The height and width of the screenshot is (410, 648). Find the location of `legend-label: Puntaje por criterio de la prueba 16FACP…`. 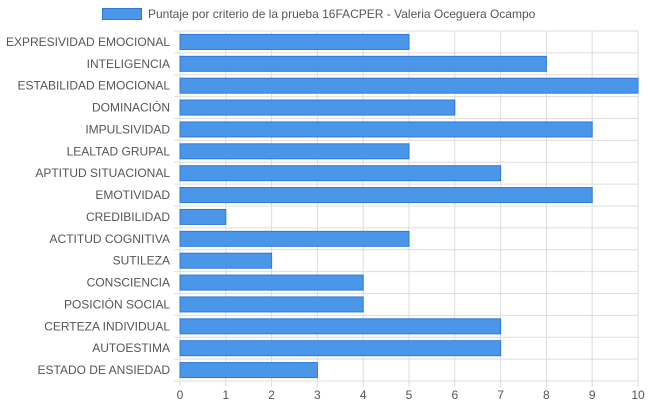

legend-label: Puntaje por criterio de la prueba 16FACP… is located at coordinates (342, 14).